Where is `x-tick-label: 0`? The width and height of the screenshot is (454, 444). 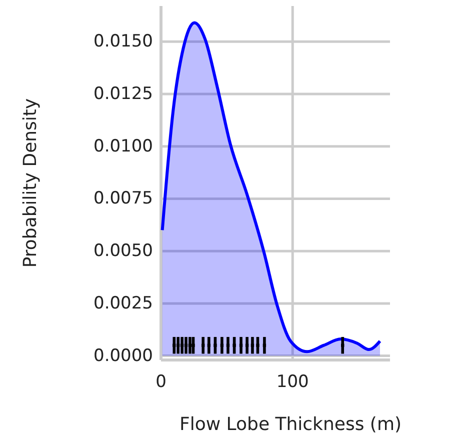 x-tick-label: 0 is located at coordinates (161, 382).